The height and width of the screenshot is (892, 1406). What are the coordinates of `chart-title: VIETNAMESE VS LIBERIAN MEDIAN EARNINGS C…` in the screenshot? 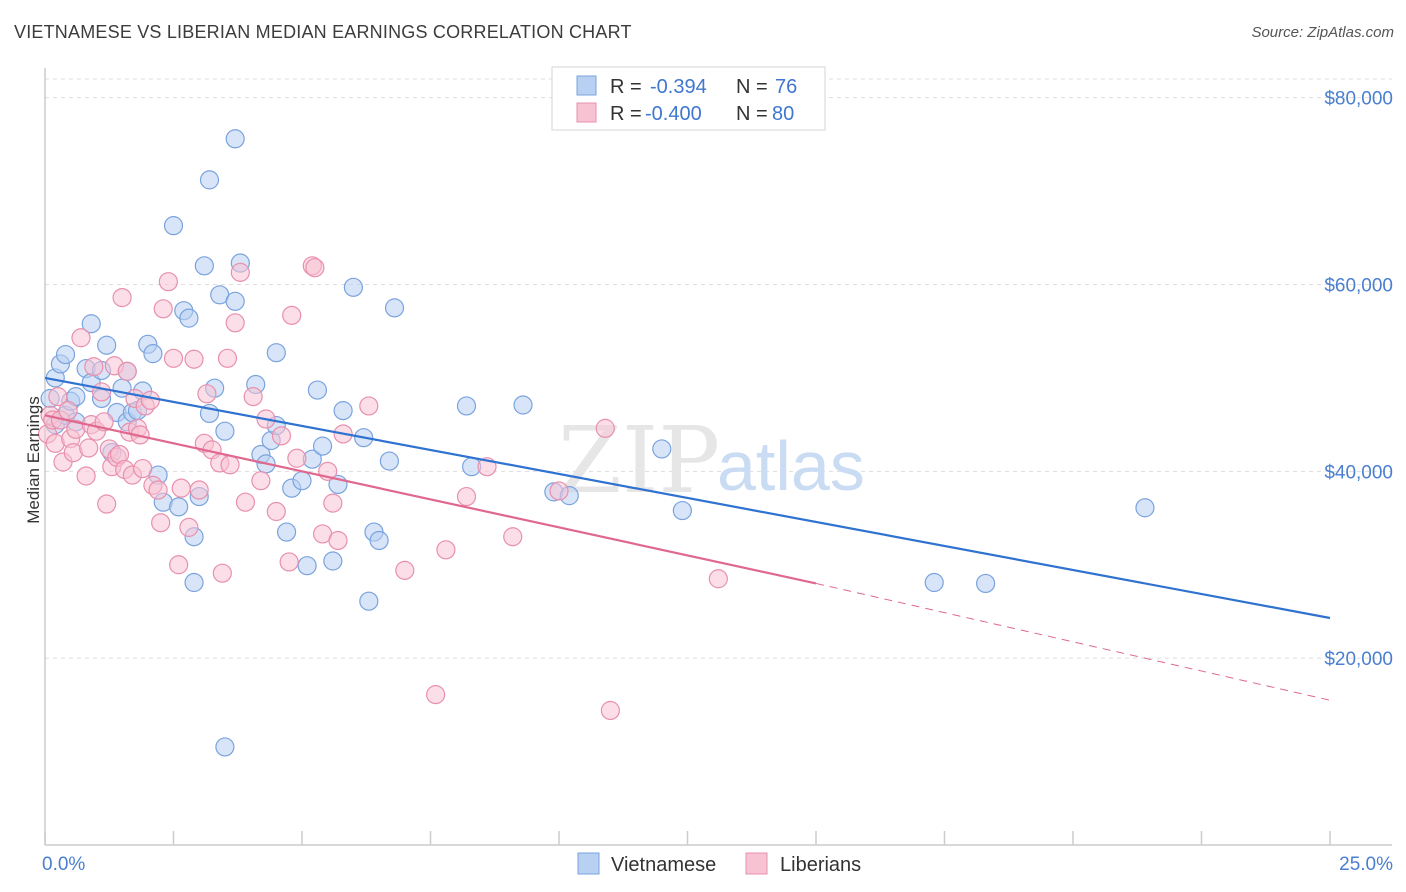 It's located at (323, 32).